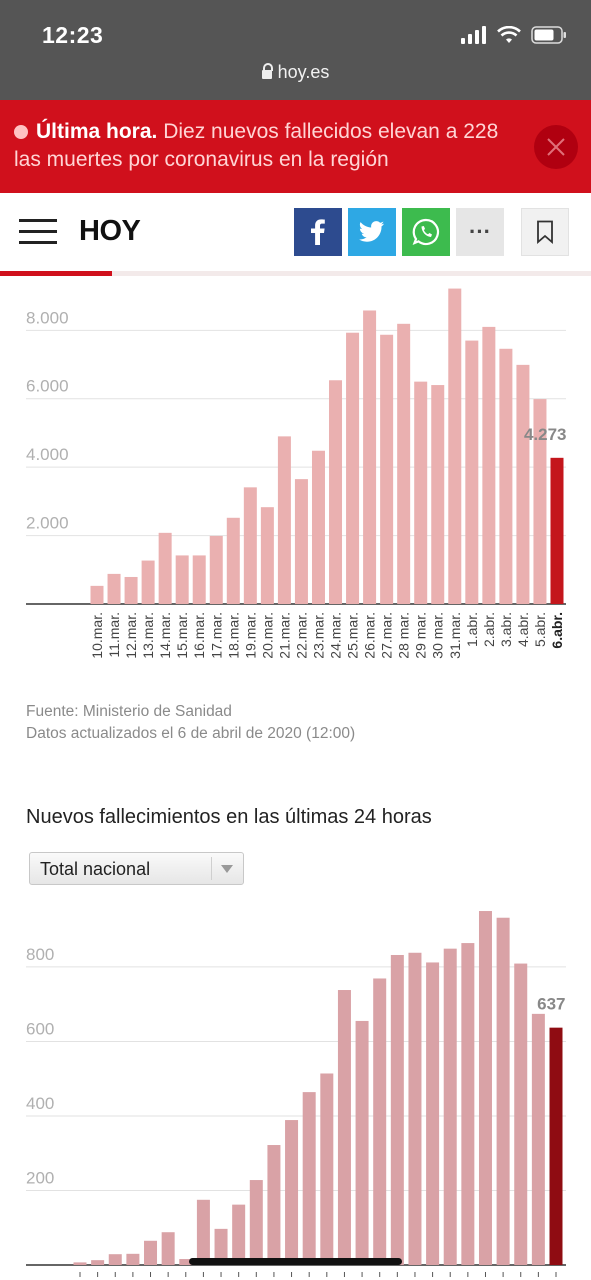 This screenshot has width=591, height=1280. I want to click on x-tick-label: 26.mar., so click(370, 635).